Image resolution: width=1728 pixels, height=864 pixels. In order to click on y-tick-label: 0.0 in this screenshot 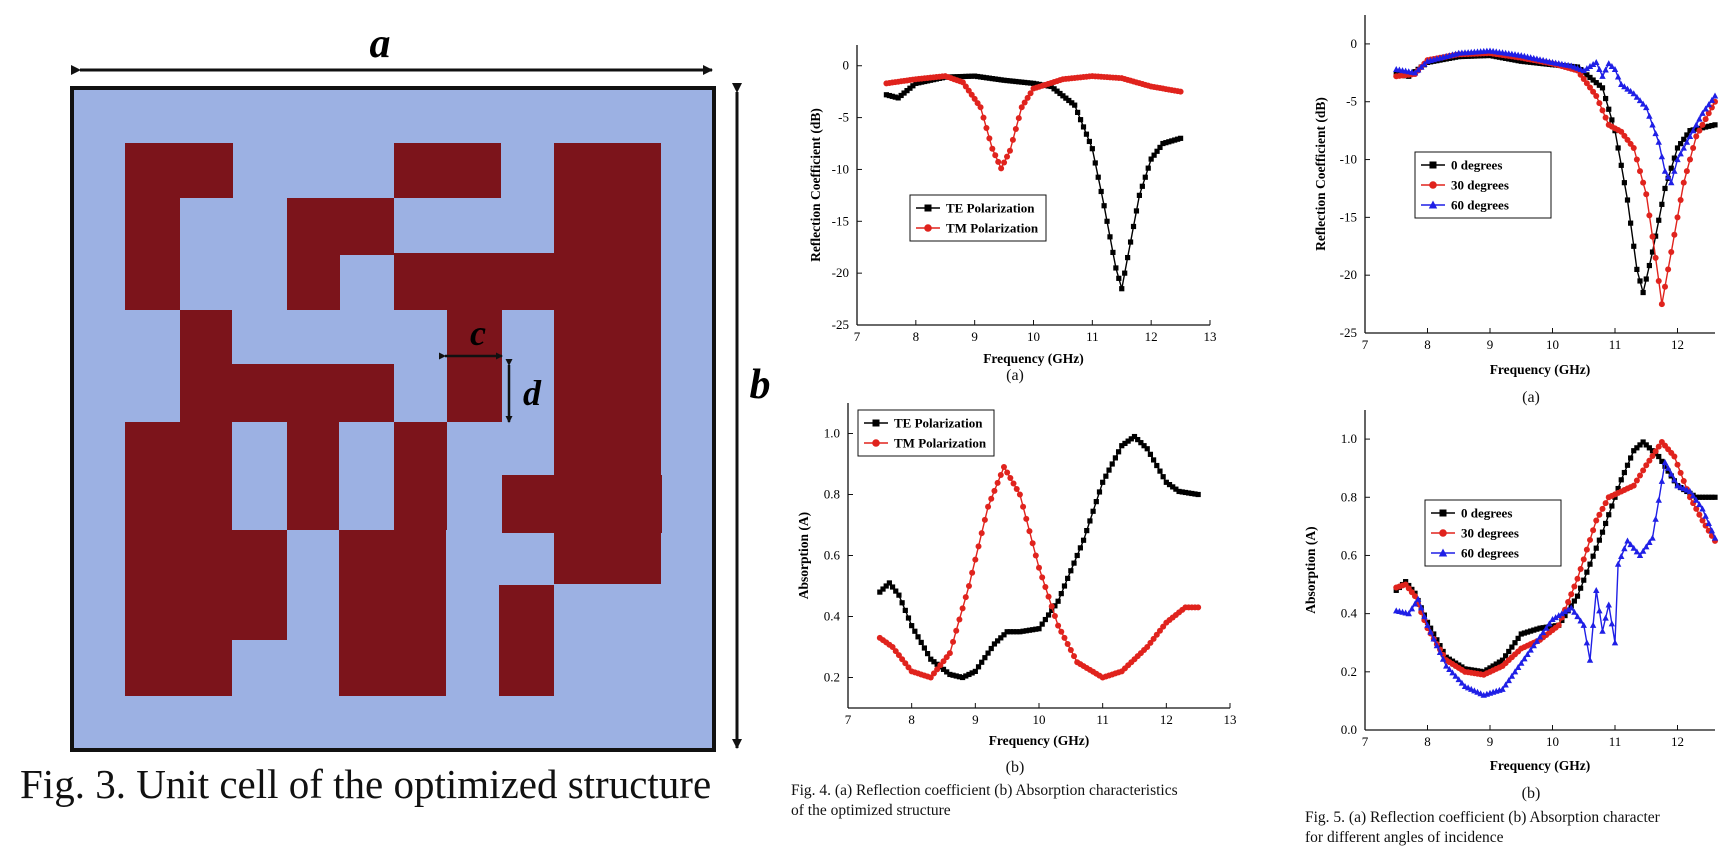, I will do `click(1349, 729)`.